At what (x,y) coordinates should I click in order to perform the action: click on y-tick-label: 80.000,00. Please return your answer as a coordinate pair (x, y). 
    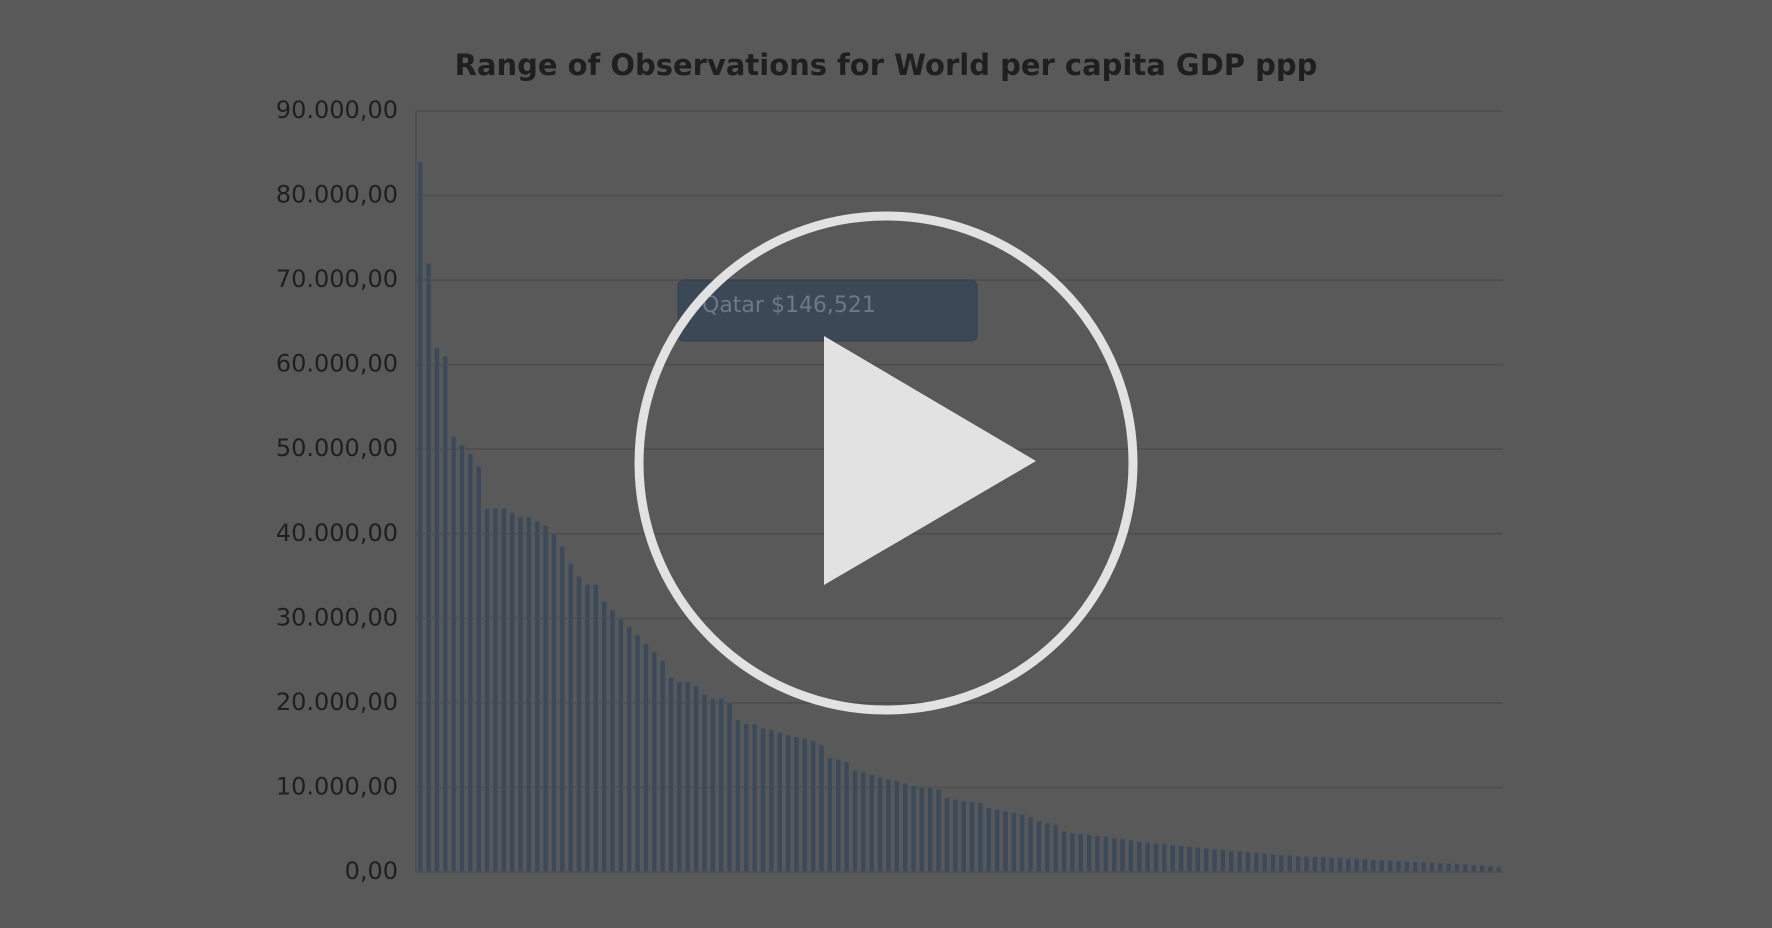
    Looking at the image, I should click on (337, 195).